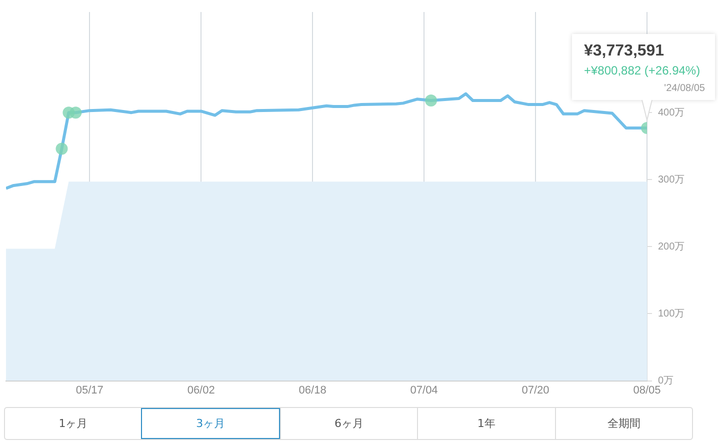 This screenshot has height=444, width=718. Describe the element at coordinates (90, 390) in the screenshot. I see `x-tick-label: 05/17` at that location.